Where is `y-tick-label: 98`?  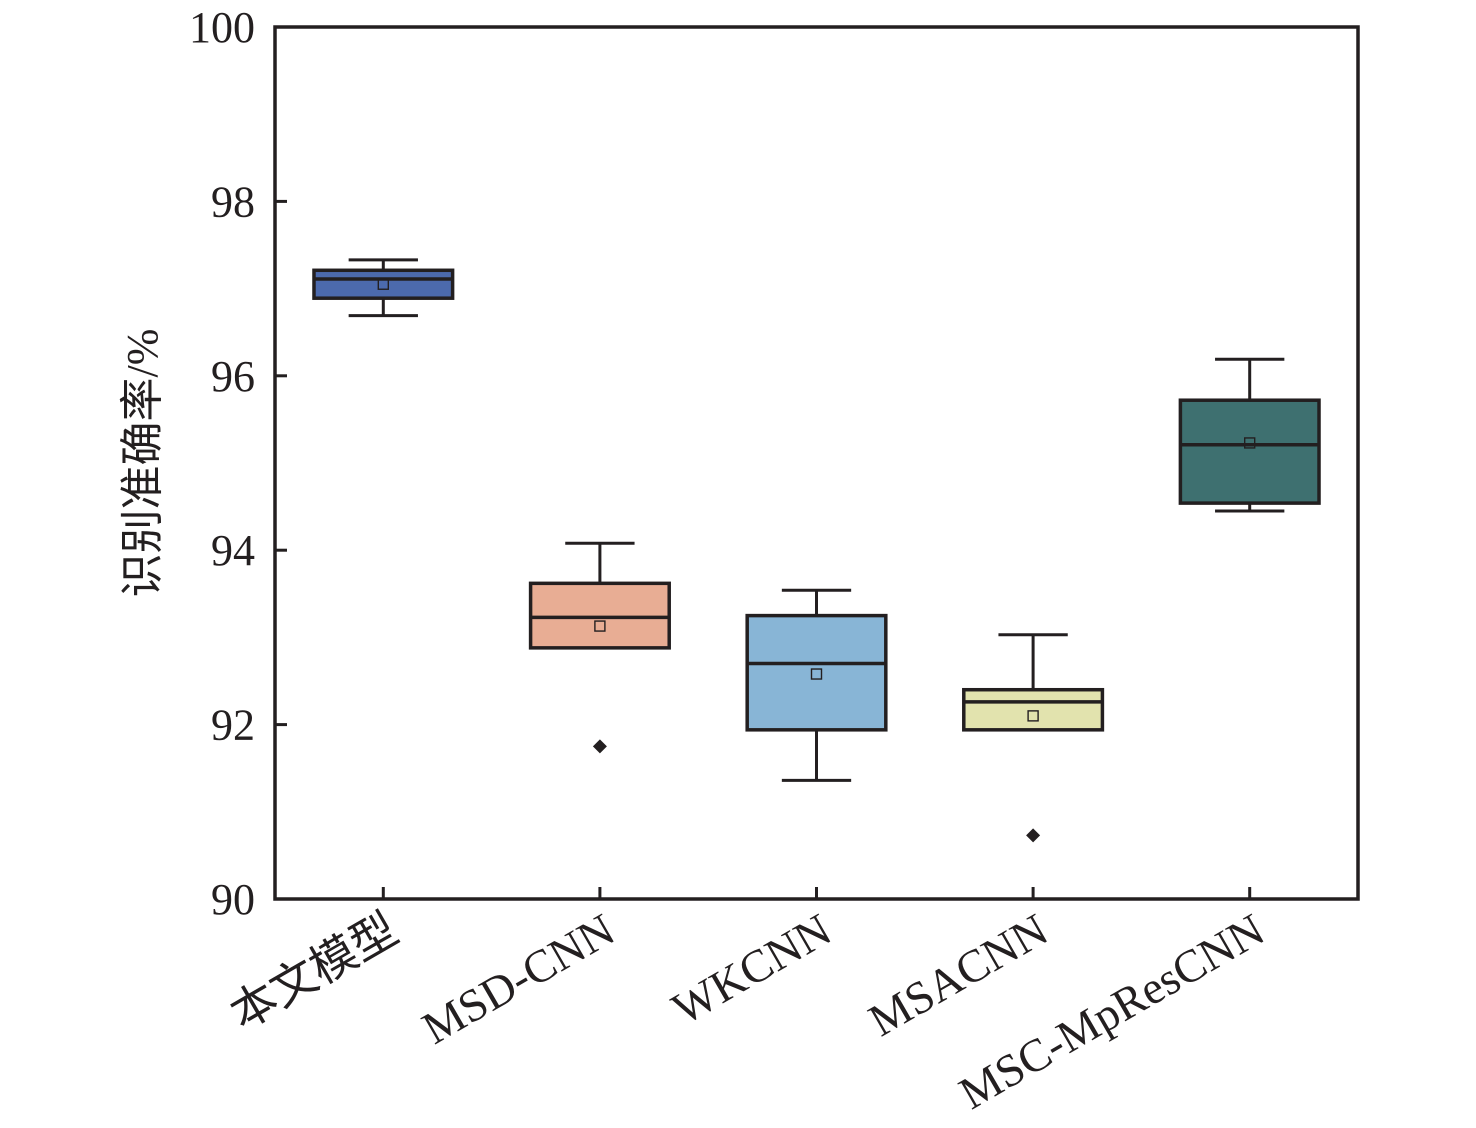 y-tick-label: 98 is located at coordinates (233, 201).